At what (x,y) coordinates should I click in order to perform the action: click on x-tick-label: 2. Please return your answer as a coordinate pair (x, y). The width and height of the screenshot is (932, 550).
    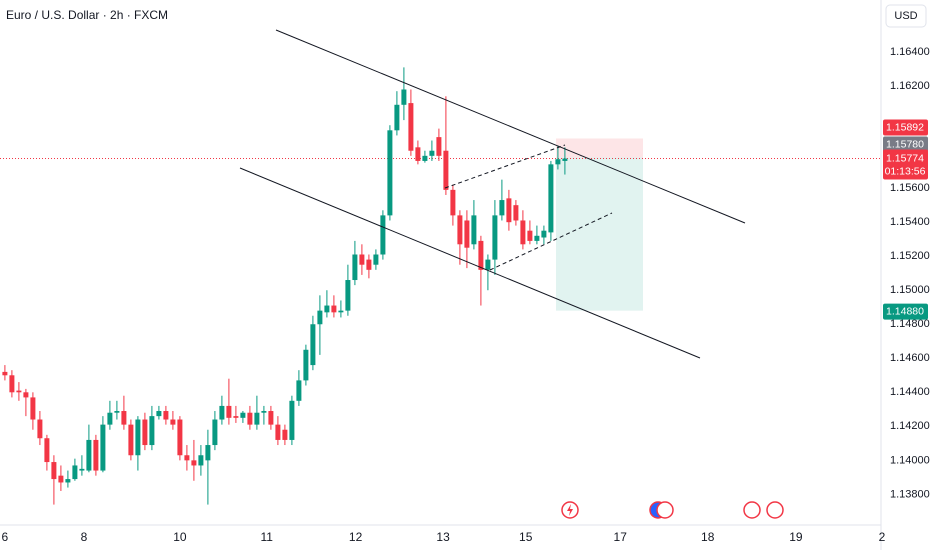
    Looking at the image, I should click on (882, 537).